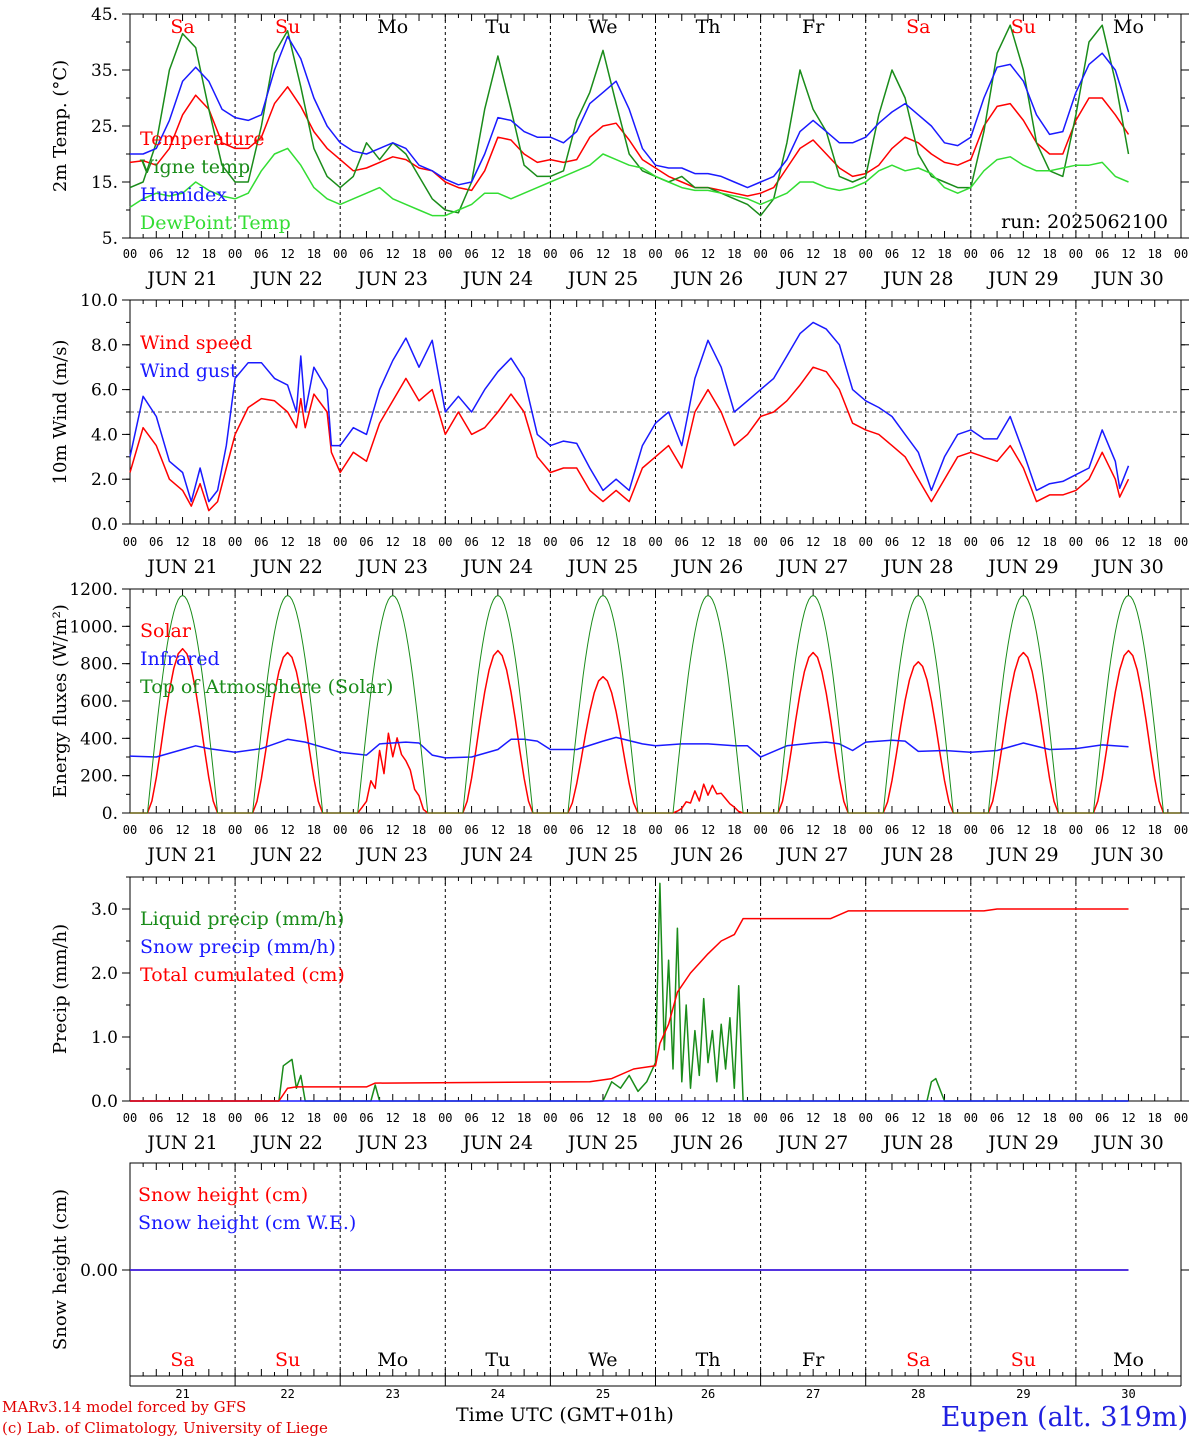 The image size is (1194, 1440). I want to click on y-axis-label: 10m Wind (m/s), so click(60, 412).